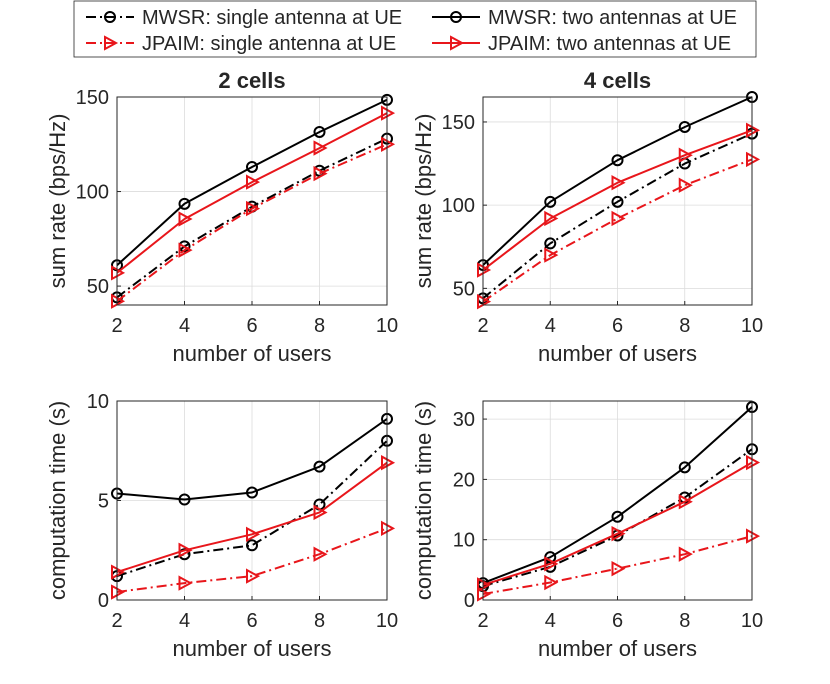  Describe the element at coordinates (244, 18) in the screenshot. I see `legend-entry-mwsr-single: MWSR: single antenna at UE` at that location.